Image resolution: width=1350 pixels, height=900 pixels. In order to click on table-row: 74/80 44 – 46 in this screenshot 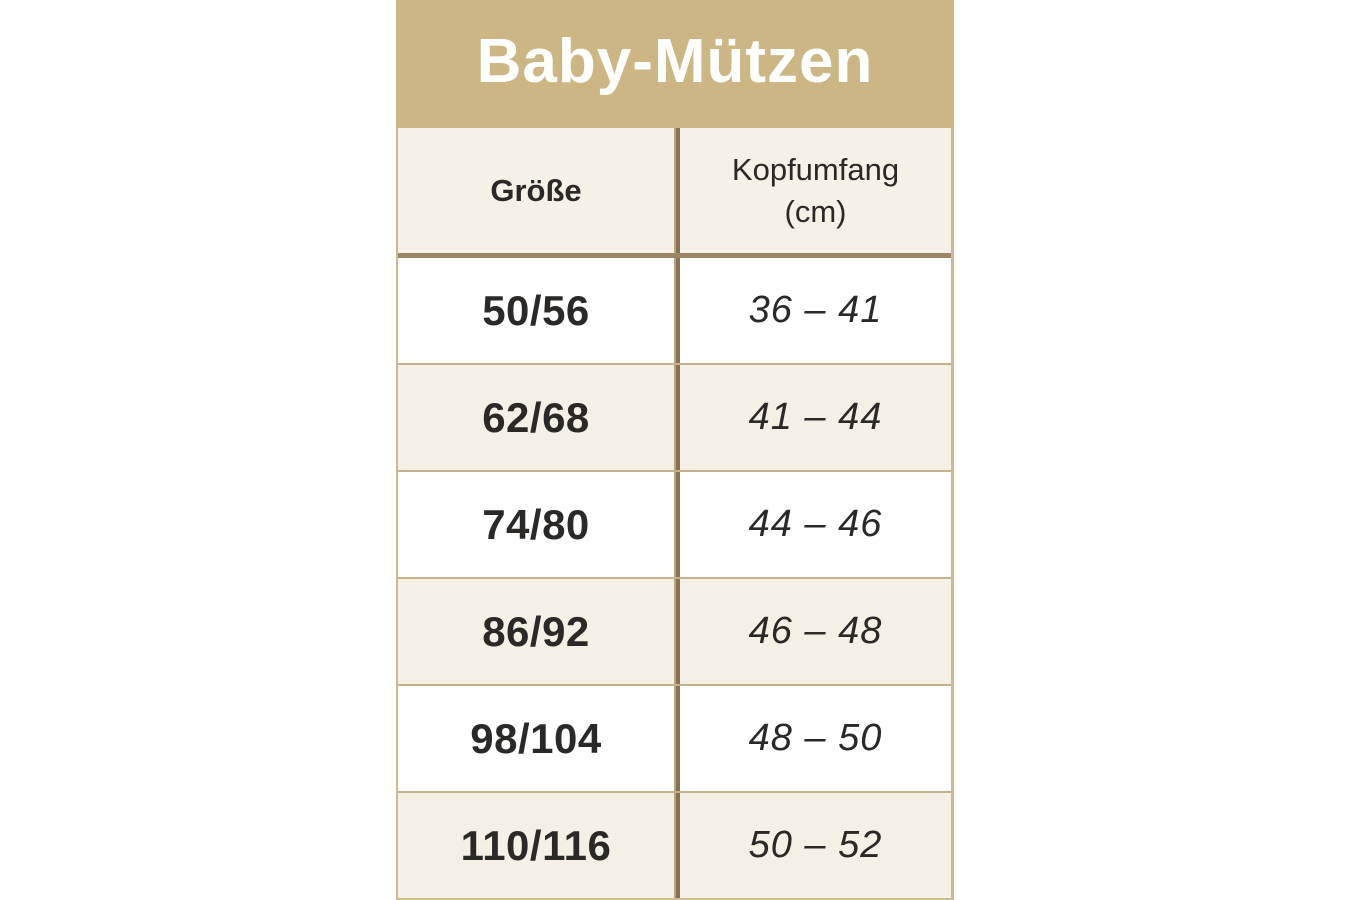, I will do `click(674, 525)`.